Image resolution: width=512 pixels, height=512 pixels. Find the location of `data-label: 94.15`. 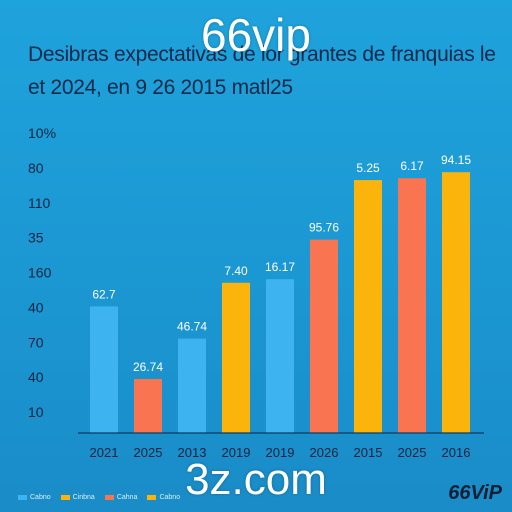

data-label: 94.15 is located at coordinates (456, 160).